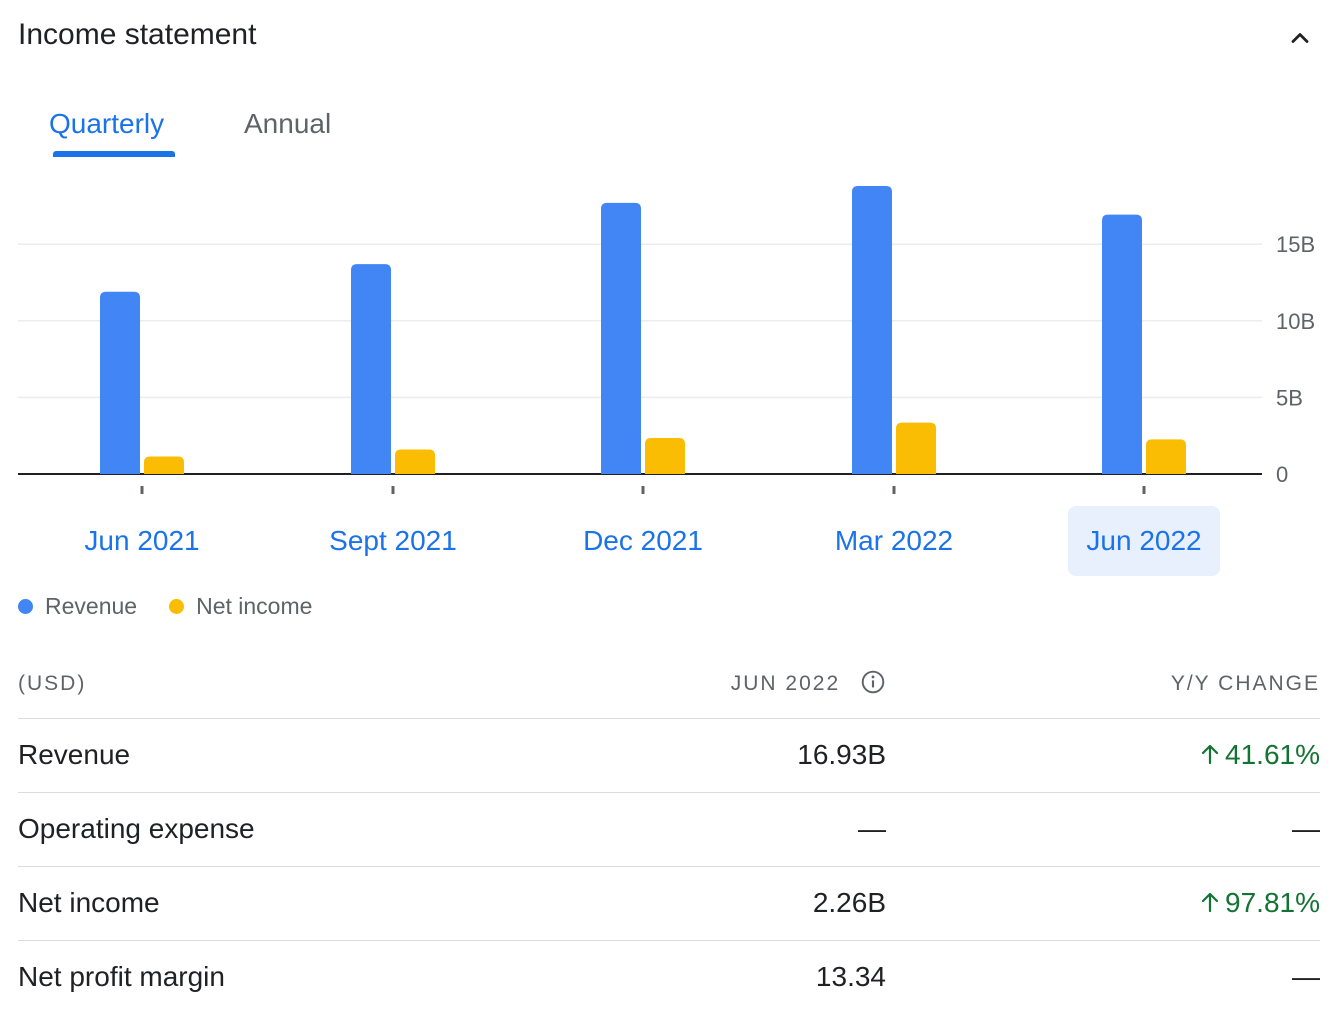  I want to click on chart-legend: Revenue Net income, so click(181, 606).